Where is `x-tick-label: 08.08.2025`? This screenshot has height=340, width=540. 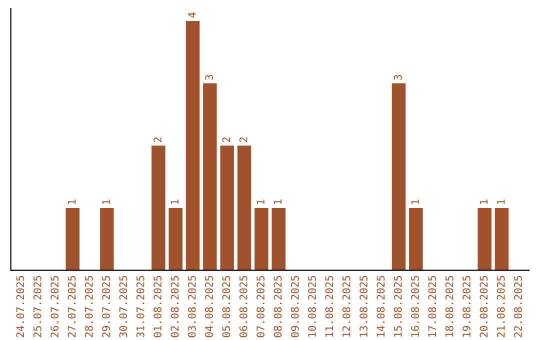 x-tick-label: 08.08.2025 is located at coordinates (278, 307).